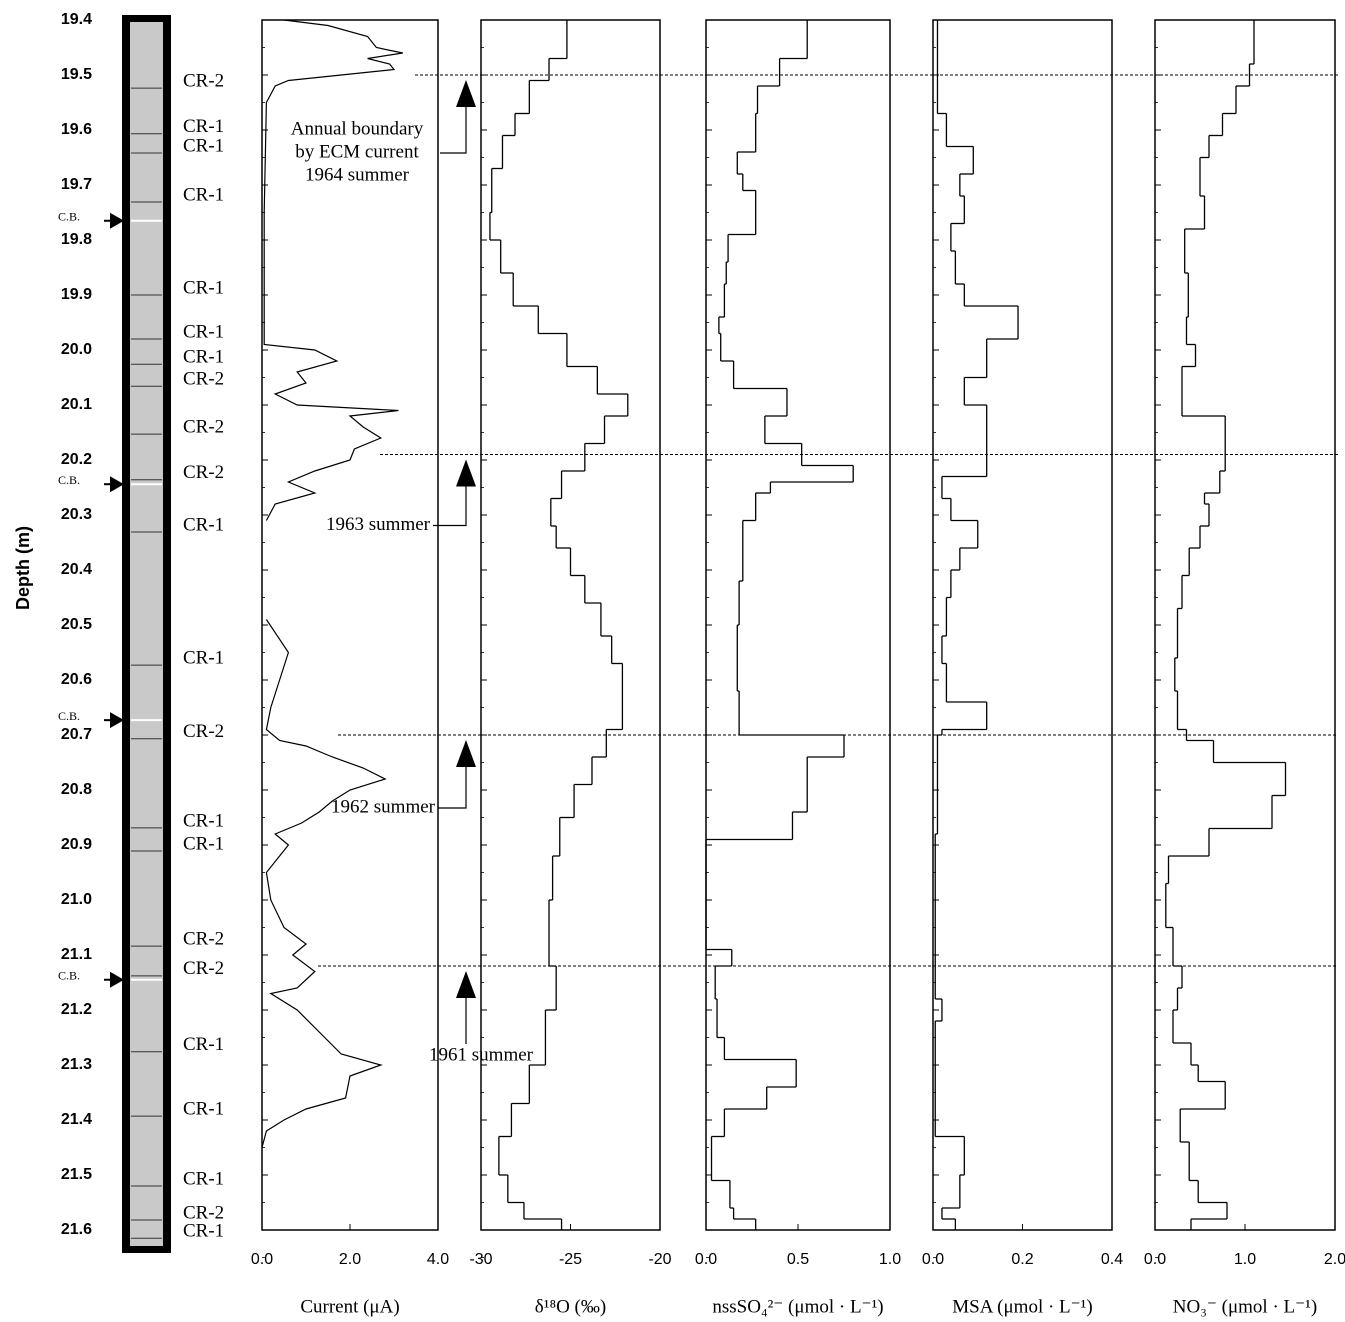 The height and width of the screenshot is (1322, 1345). I want to click on x-tick-label: -30, so click(480, 1259).